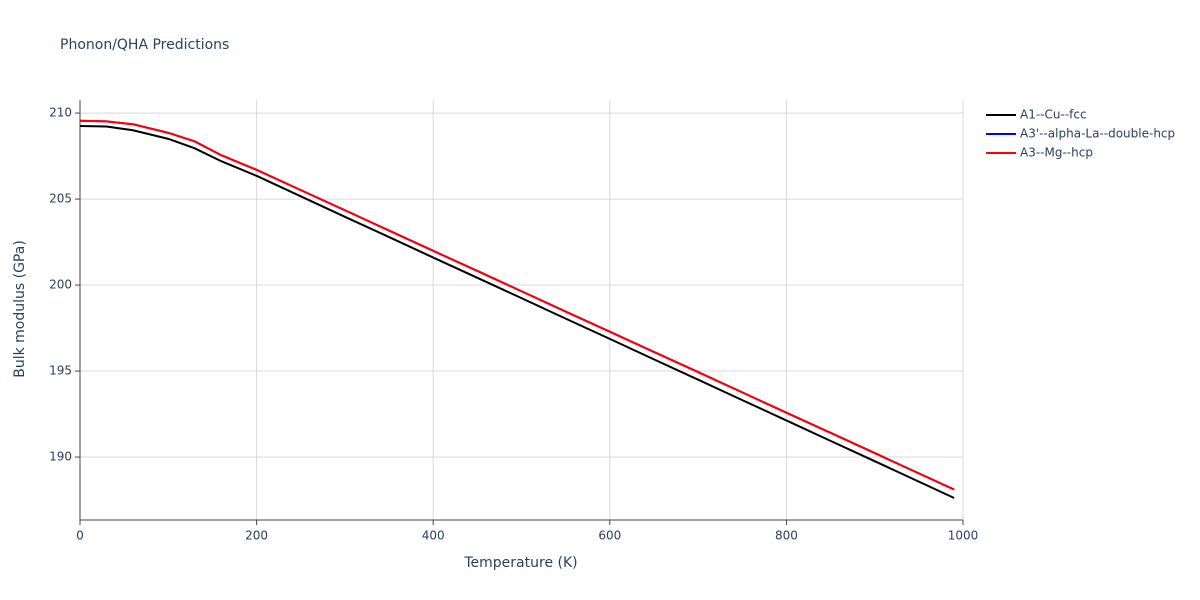 The width and height of the screenshot is (1200, 600). Describe the element at coordinates (1056, 153) in the screenshot. I see `legend-label: A3--Mg--hcp` at that location.